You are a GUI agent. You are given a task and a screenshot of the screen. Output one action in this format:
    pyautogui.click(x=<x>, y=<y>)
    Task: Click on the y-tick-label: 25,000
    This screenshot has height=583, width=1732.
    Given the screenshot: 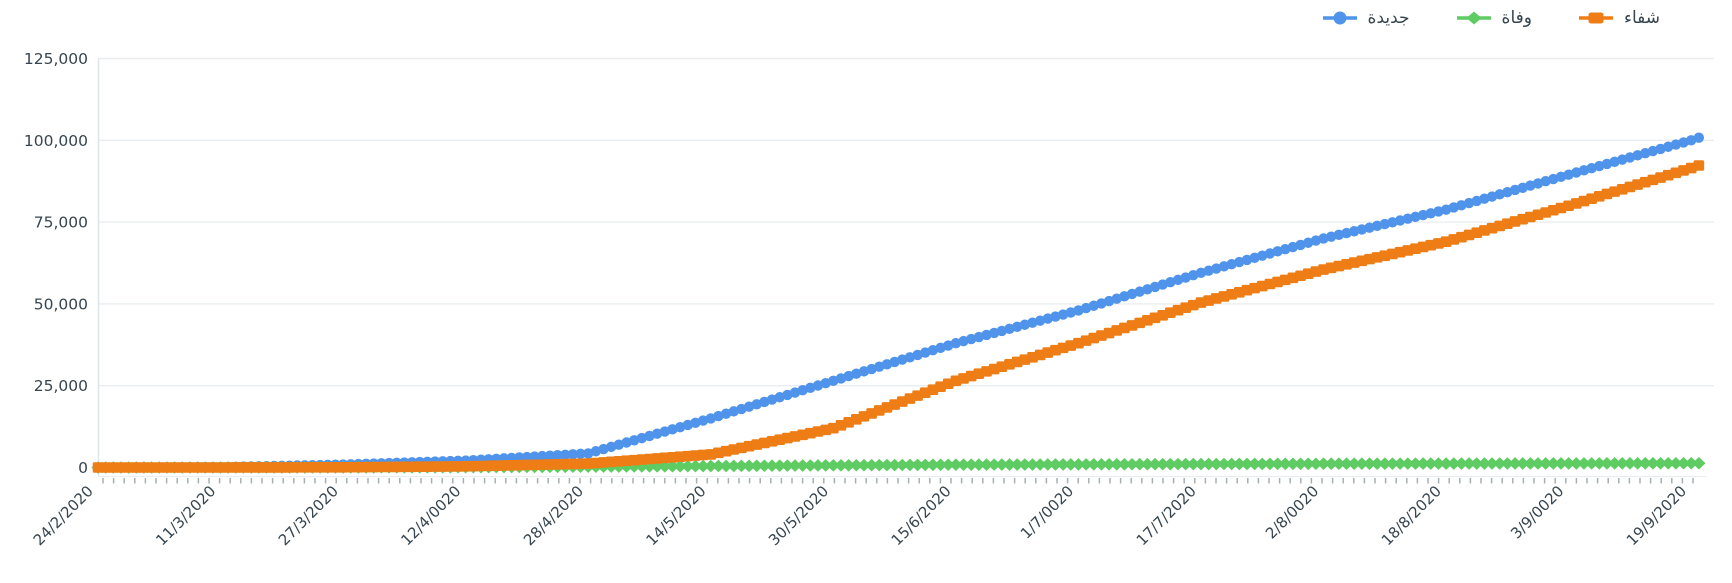 What is the action you would take?
    pyautogui.click(x=61, y=386)
    